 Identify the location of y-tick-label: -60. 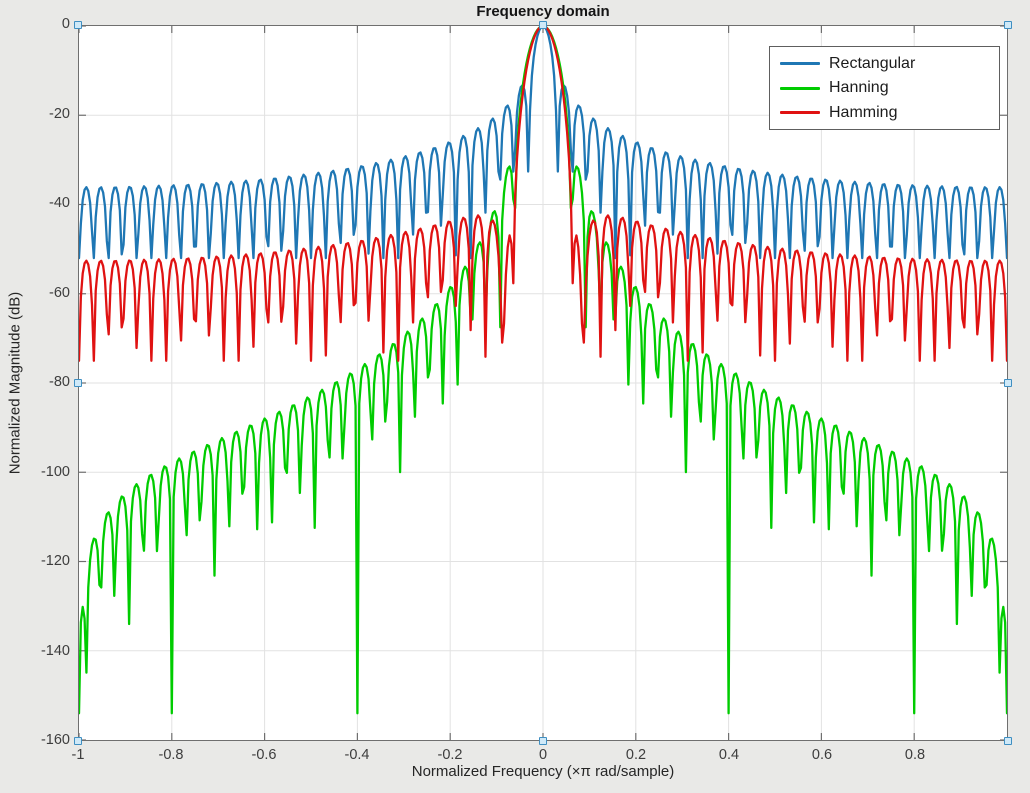
(59, 292).